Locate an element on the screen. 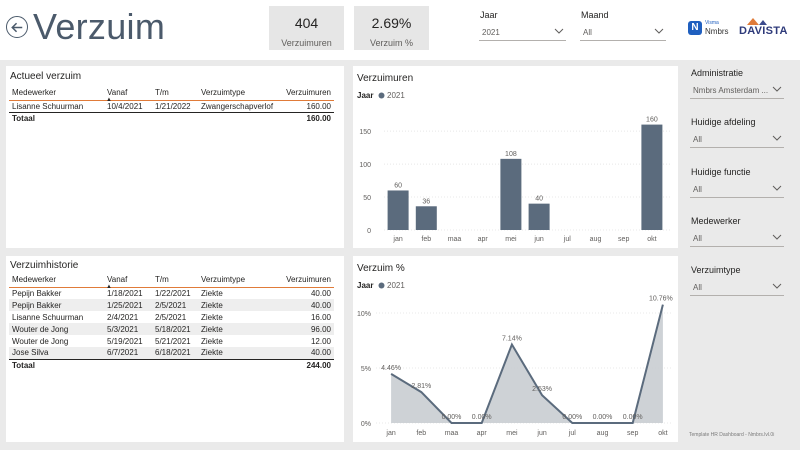 This screenshot has height=450, width=800. table-cell: 5/21/2021 is located at coordinates (173, 341).